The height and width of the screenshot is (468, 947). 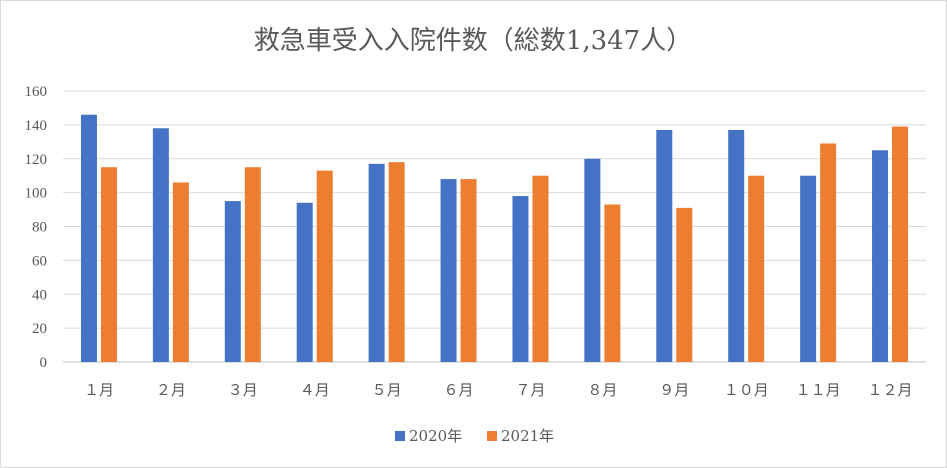 What do you see at coordinates (39, 261) in the screenshot?
I see `y-tick-label: 60` at bounding box center [39, 261].